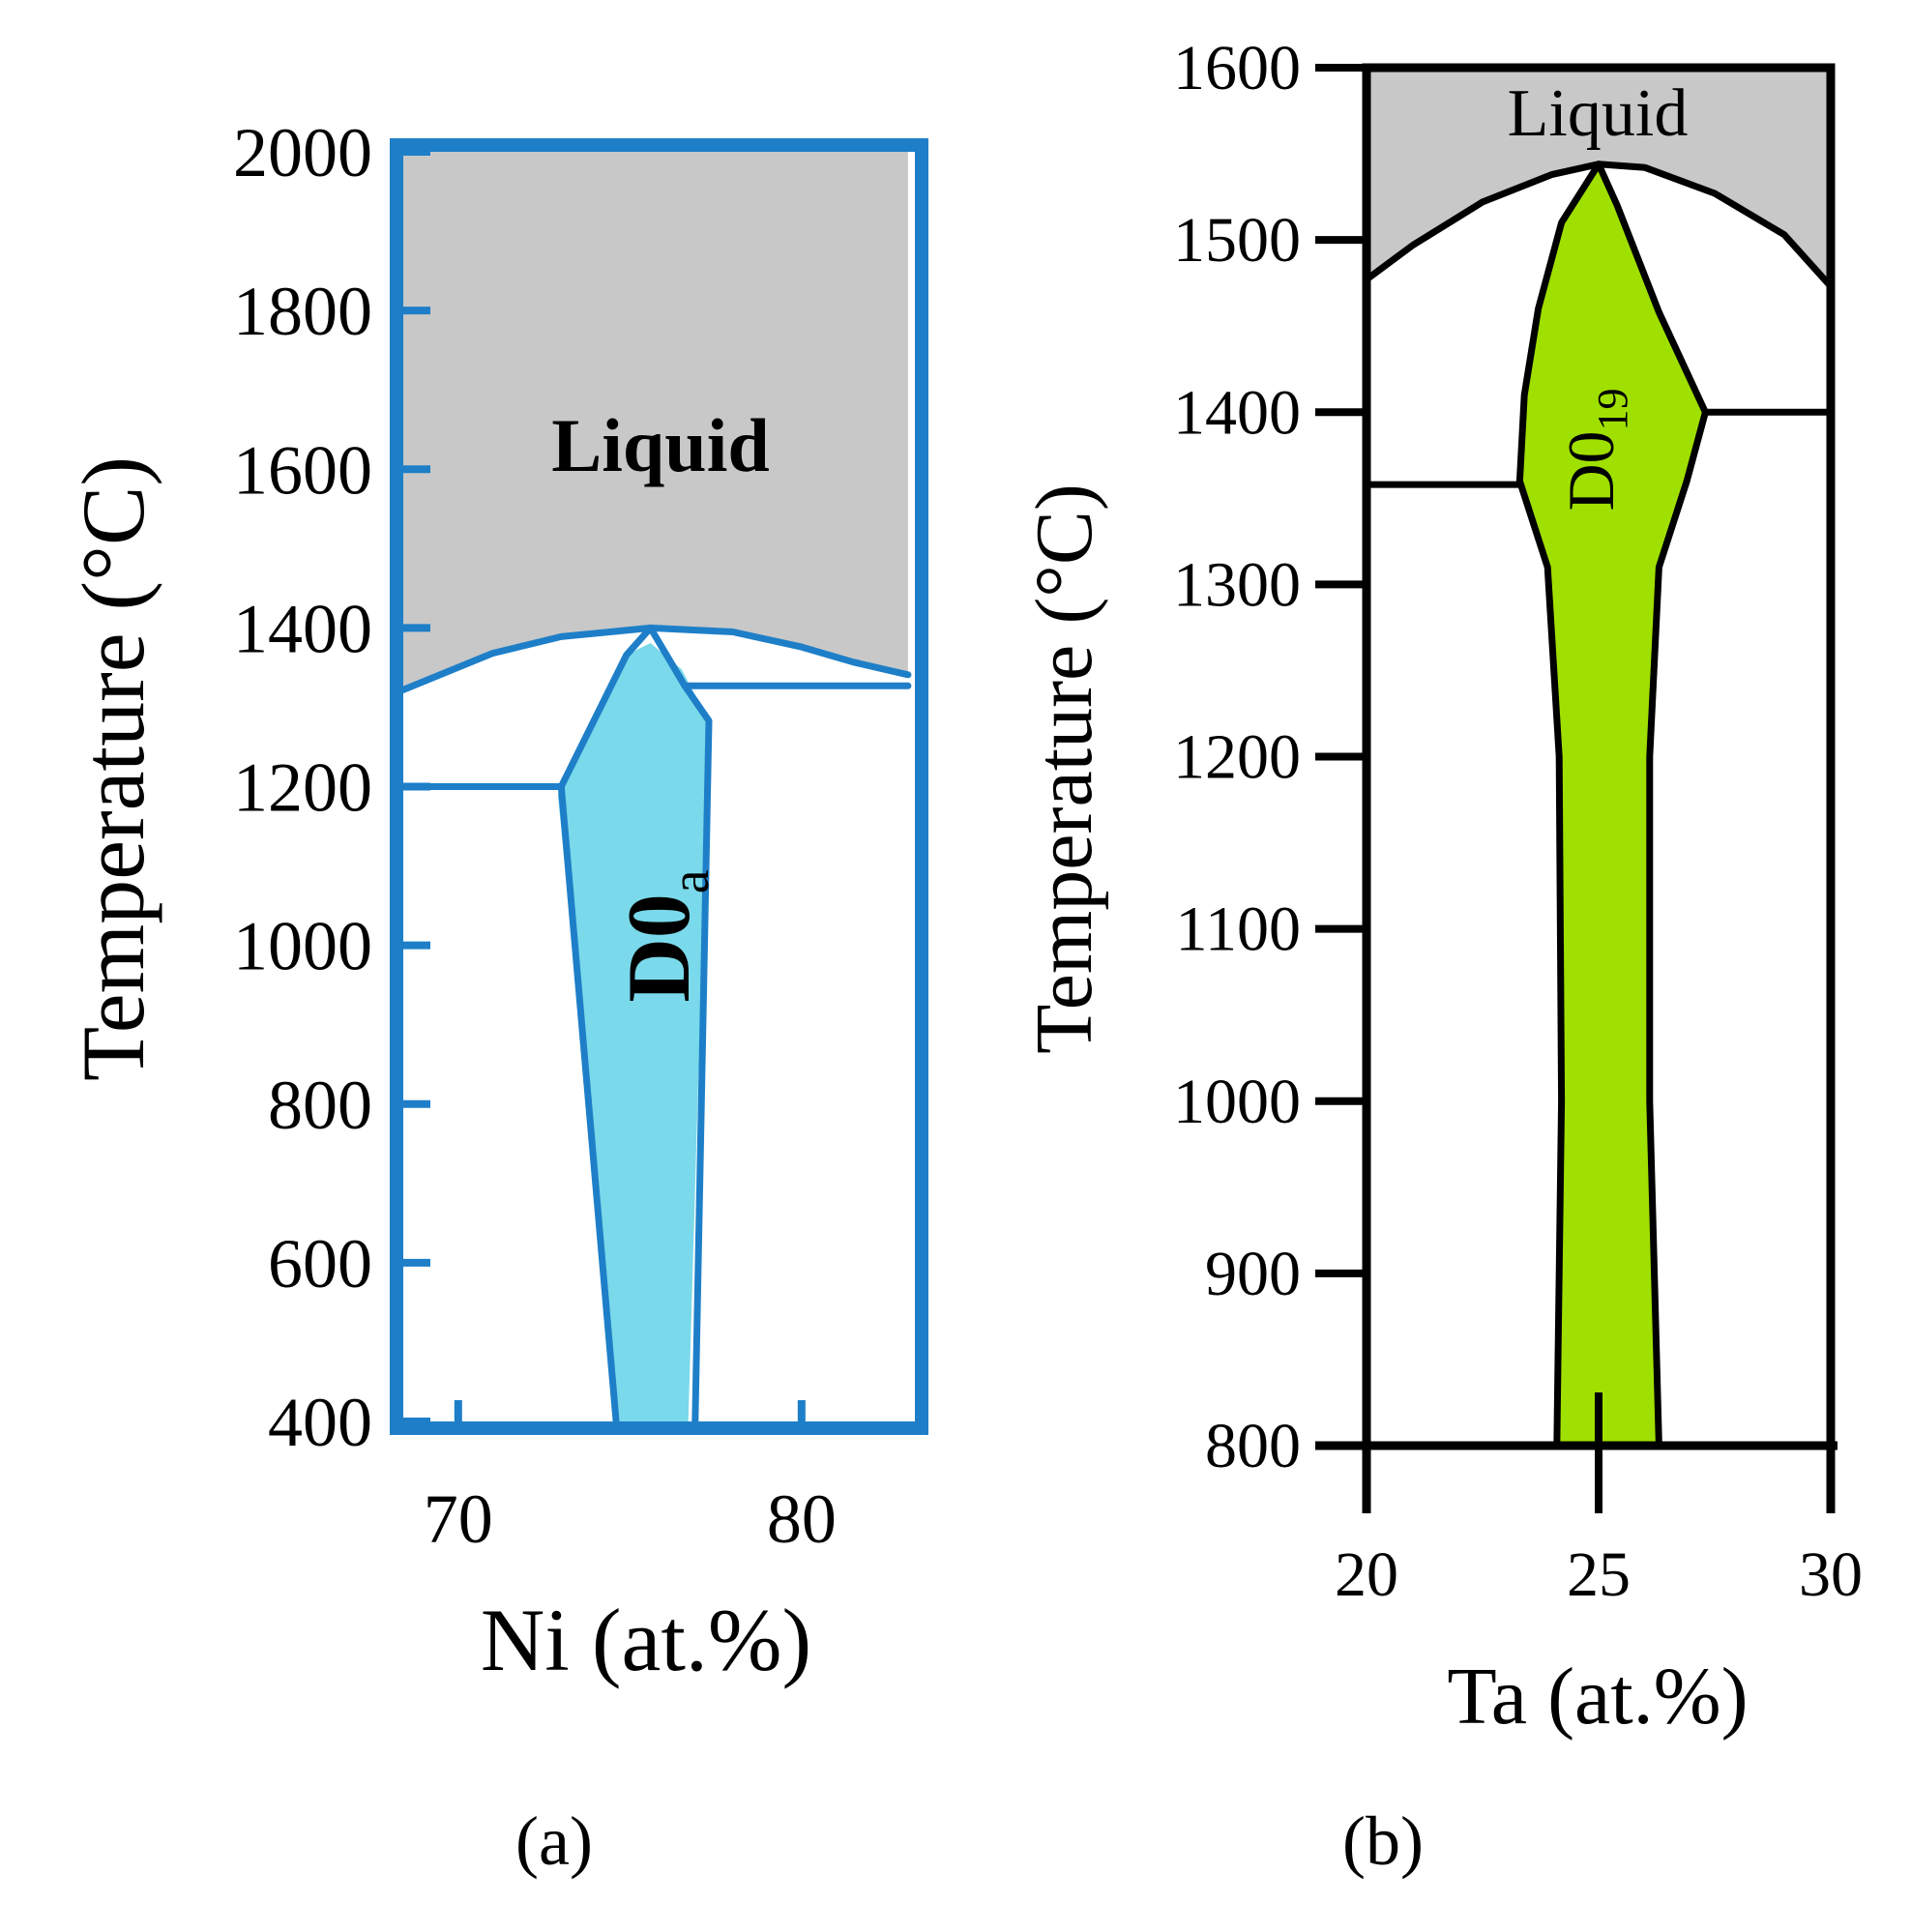 This screenshot has width=1911, height=1932. I want to click on a-y-tick-label: 600, so click(320, 1264).